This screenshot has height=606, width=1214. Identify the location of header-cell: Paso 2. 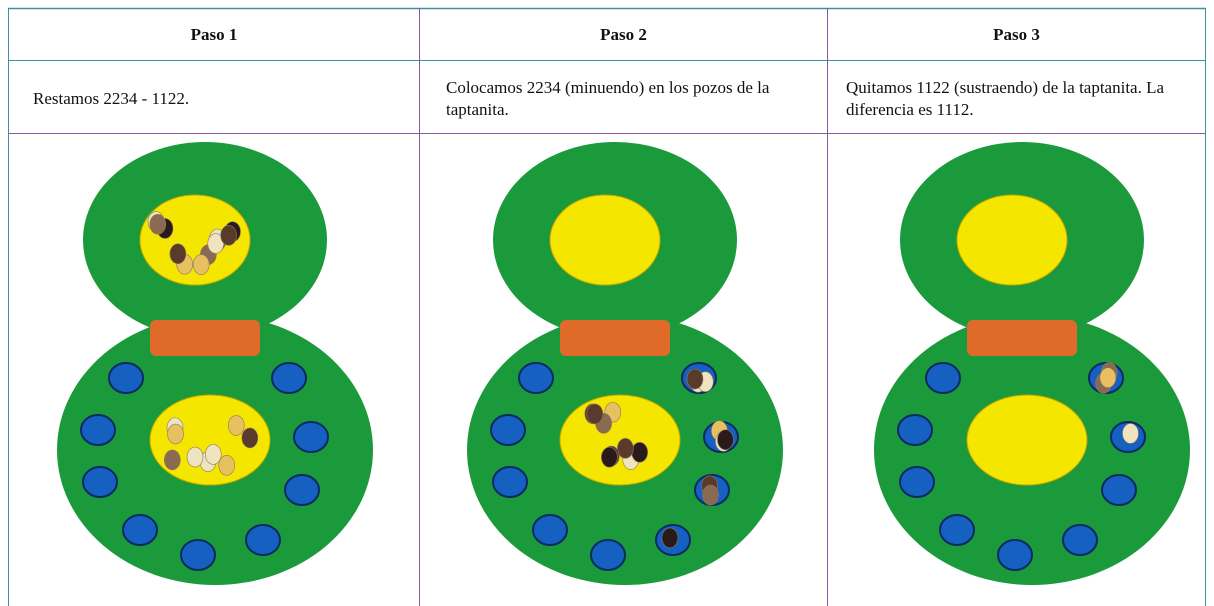
(623, 34).